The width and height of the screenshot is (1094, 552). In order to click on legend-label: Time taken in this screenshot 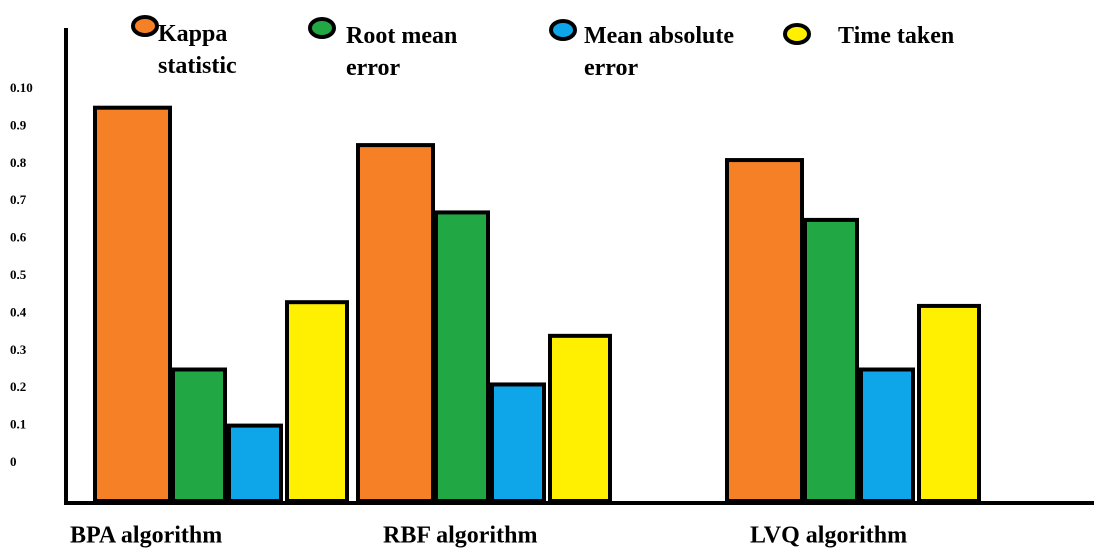, I will do `click(896, 36)`.